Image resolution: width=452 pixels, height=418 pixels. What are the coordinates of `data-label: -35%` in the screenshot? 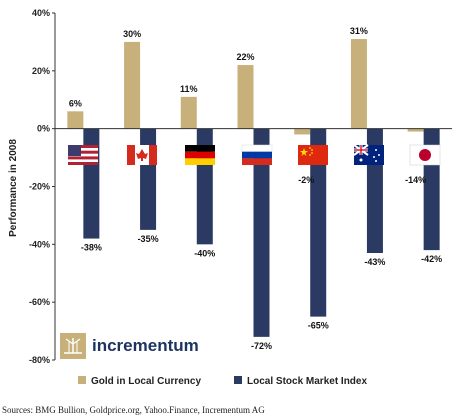 It's located at (148, 239).